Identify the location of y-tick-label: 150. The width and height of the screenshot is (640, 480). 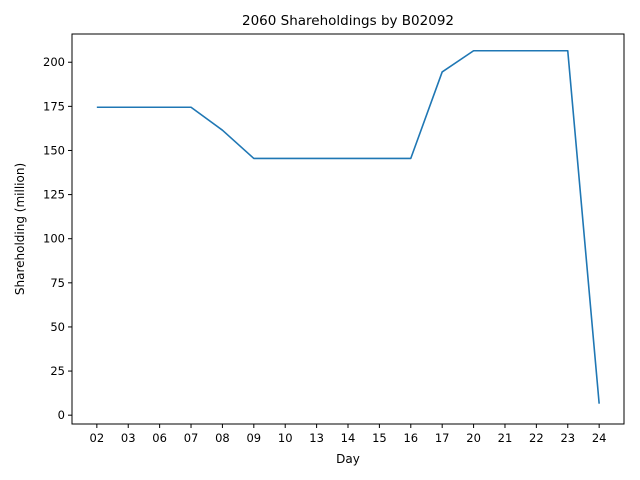
(54, 150).